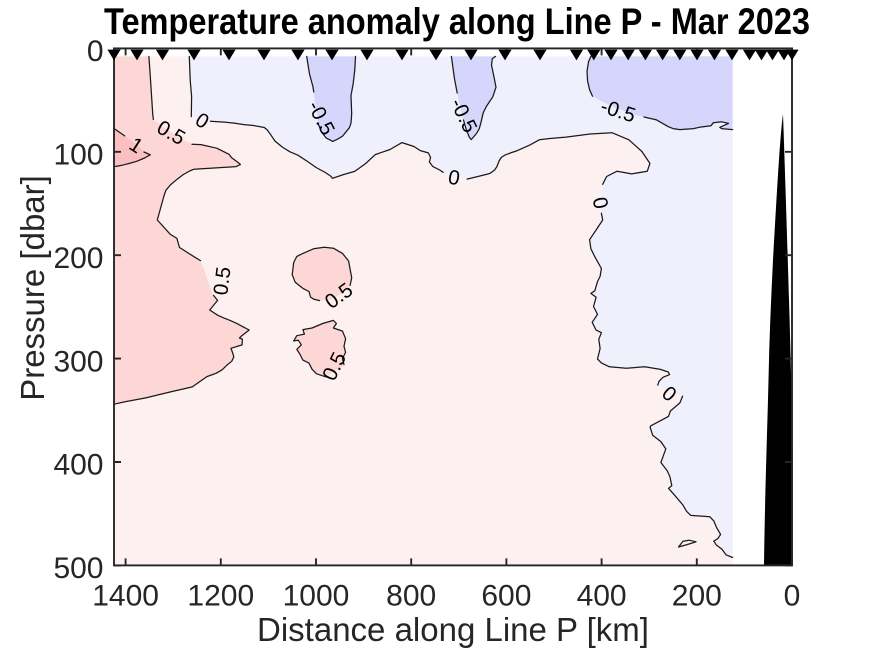 The width and height of the screenshot is (875, 661). Describe the element at coordinates (220, 596) in the screenshot. I see `svg-text: 1200` at that location.